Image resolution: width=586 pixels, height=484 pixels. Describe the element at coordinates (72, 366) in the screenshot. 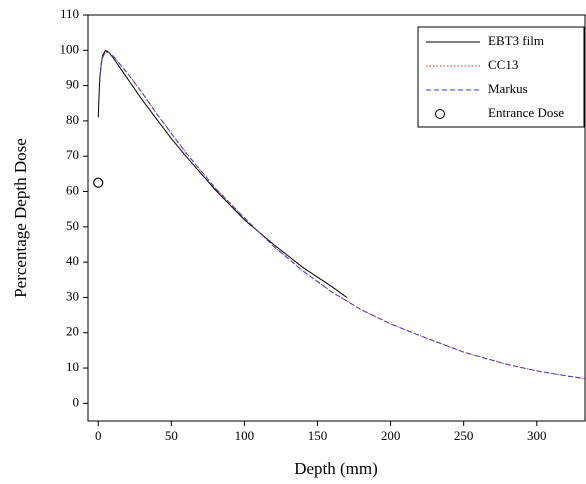

I see `y-tick-label: 10` at that location.